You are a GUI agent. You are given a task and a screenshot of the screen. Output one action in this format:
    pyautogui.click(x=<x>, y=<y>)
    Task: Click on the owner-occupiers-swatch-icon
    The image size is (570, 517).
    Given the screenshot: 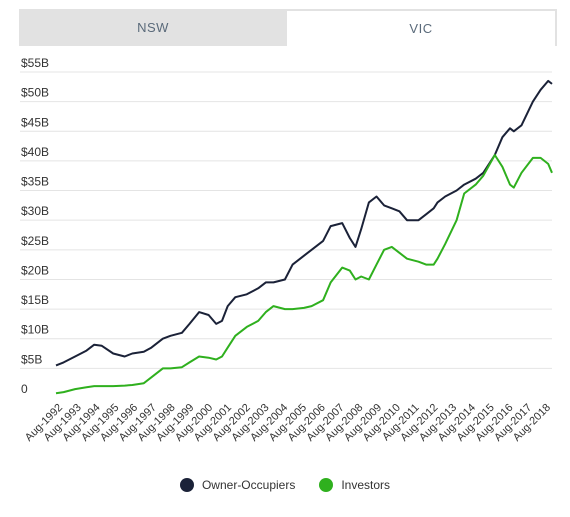 What is the action you would take?
    pyautogui.click(x=186, y=485)
    